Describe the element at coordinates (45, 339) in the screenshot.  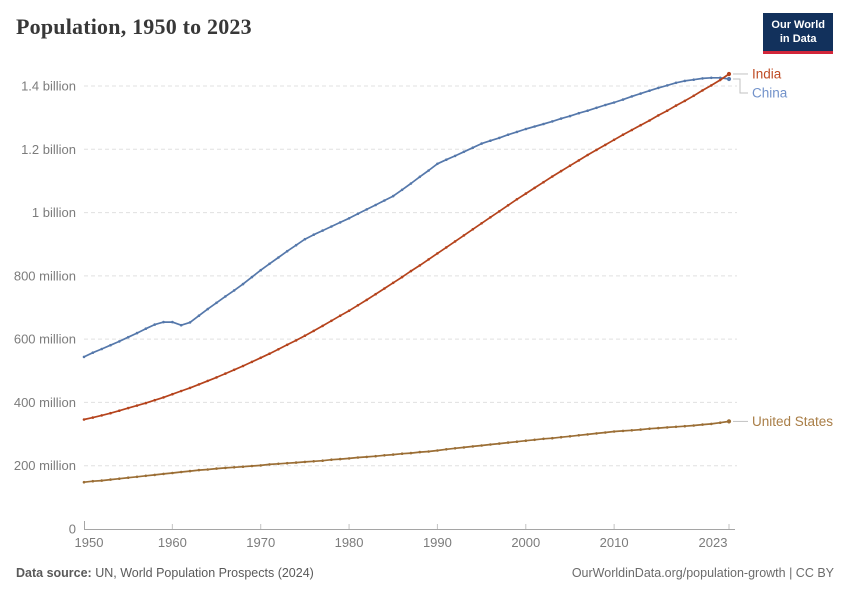
I see `y-tick-label: 600 million` at that location.